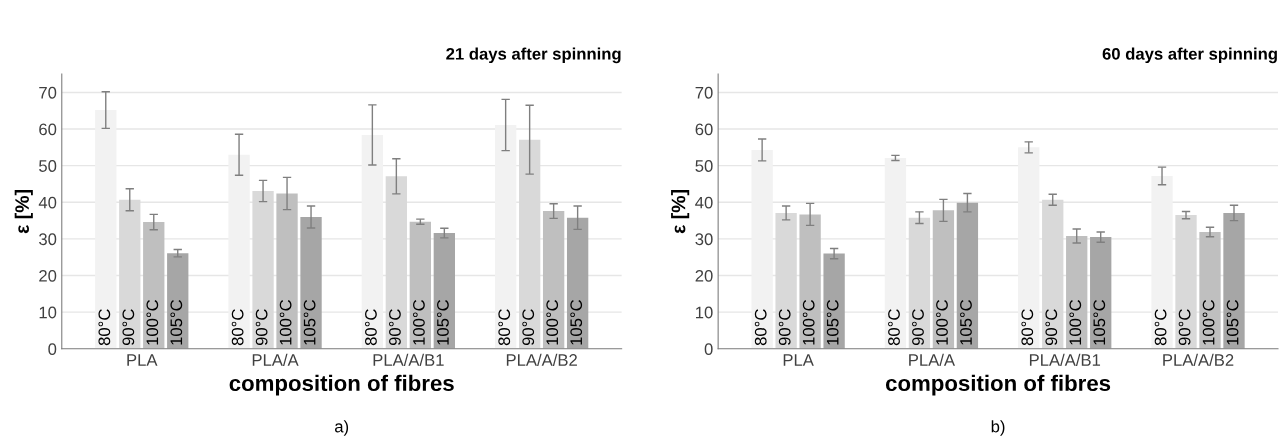 The image size is (1287, 436). What do you see at coordinates (998, 428) in the screenshot?
I see `text: b)` at bounding box center [998, 428].